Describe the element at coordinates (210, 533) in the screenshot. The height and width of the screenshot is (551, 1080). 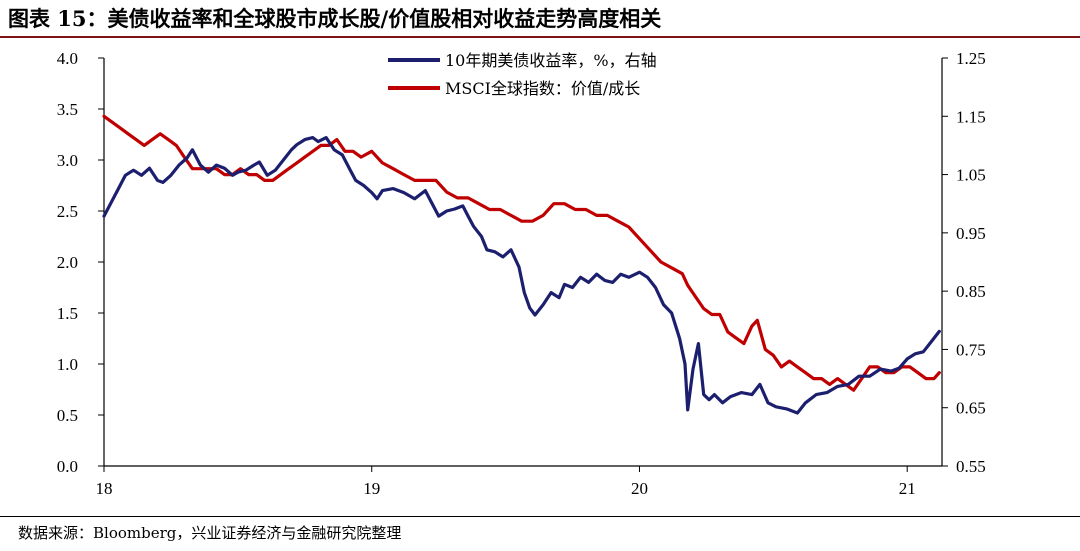
I see `source-note: 数据来源：Bloomberg，兴业证券经济与金融研究院整理` at that location.